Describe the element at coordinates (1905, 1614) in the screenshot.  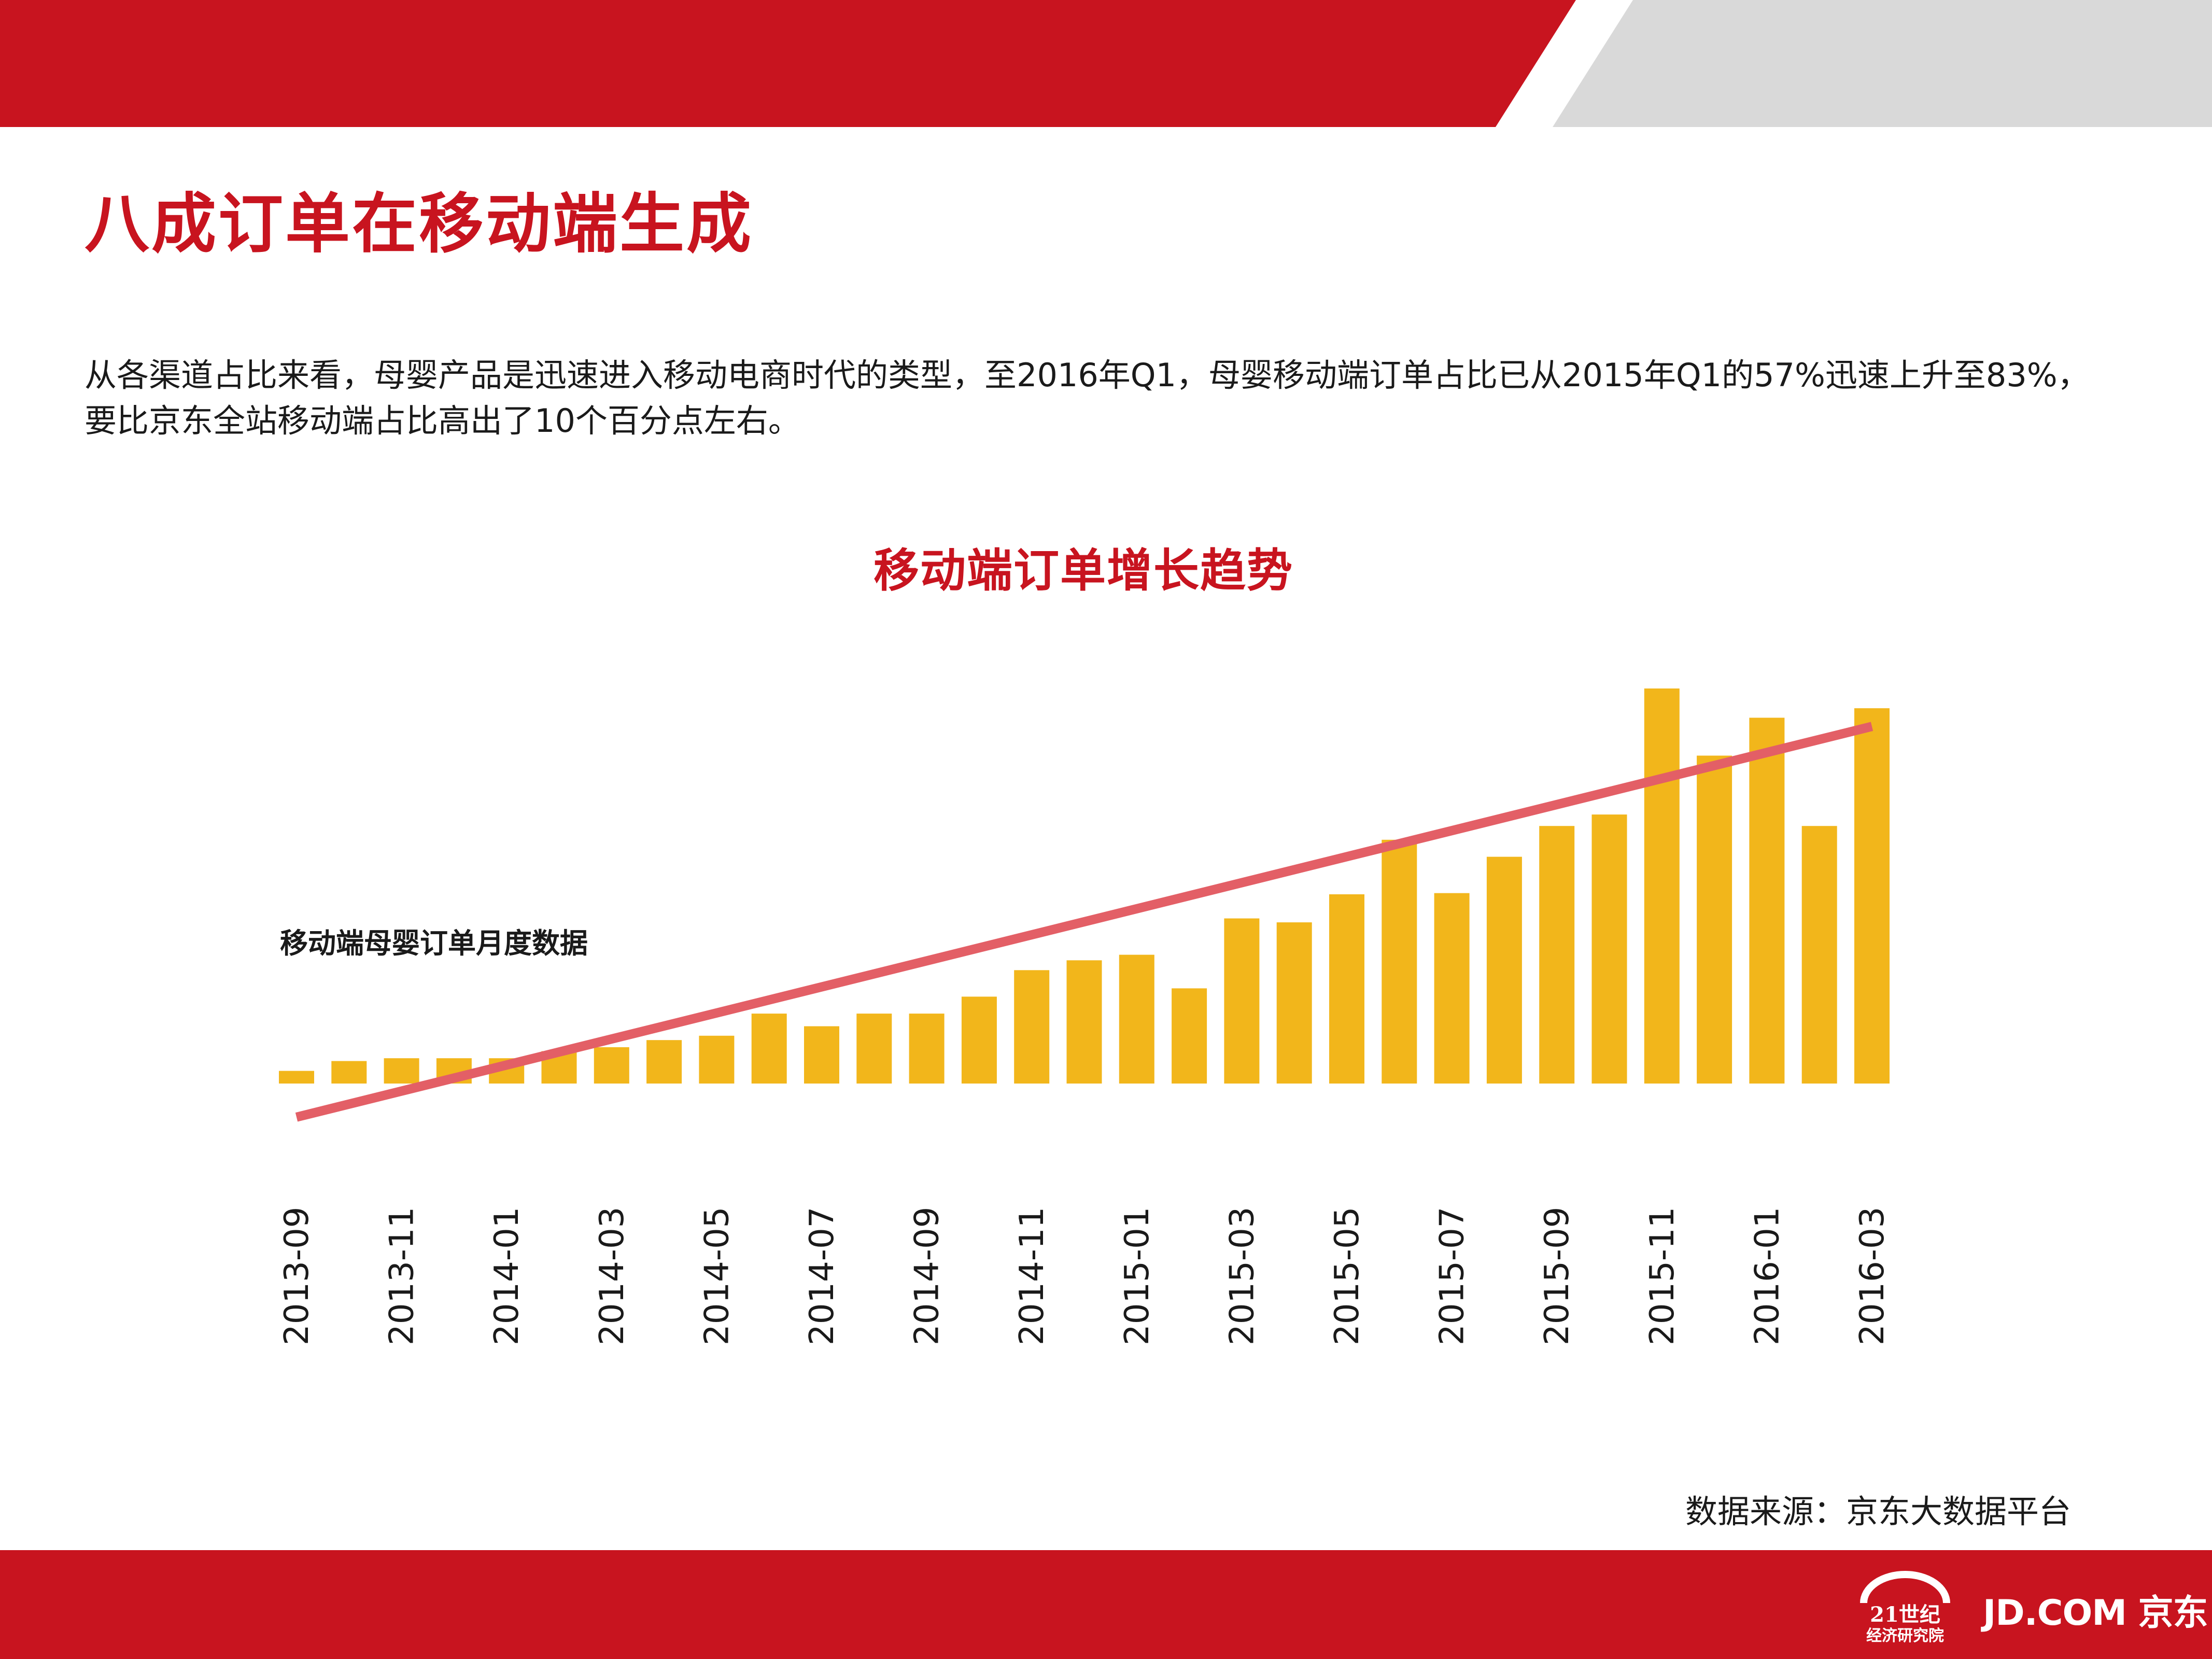
I see `logo-21-line1: 21世纪` at that location.